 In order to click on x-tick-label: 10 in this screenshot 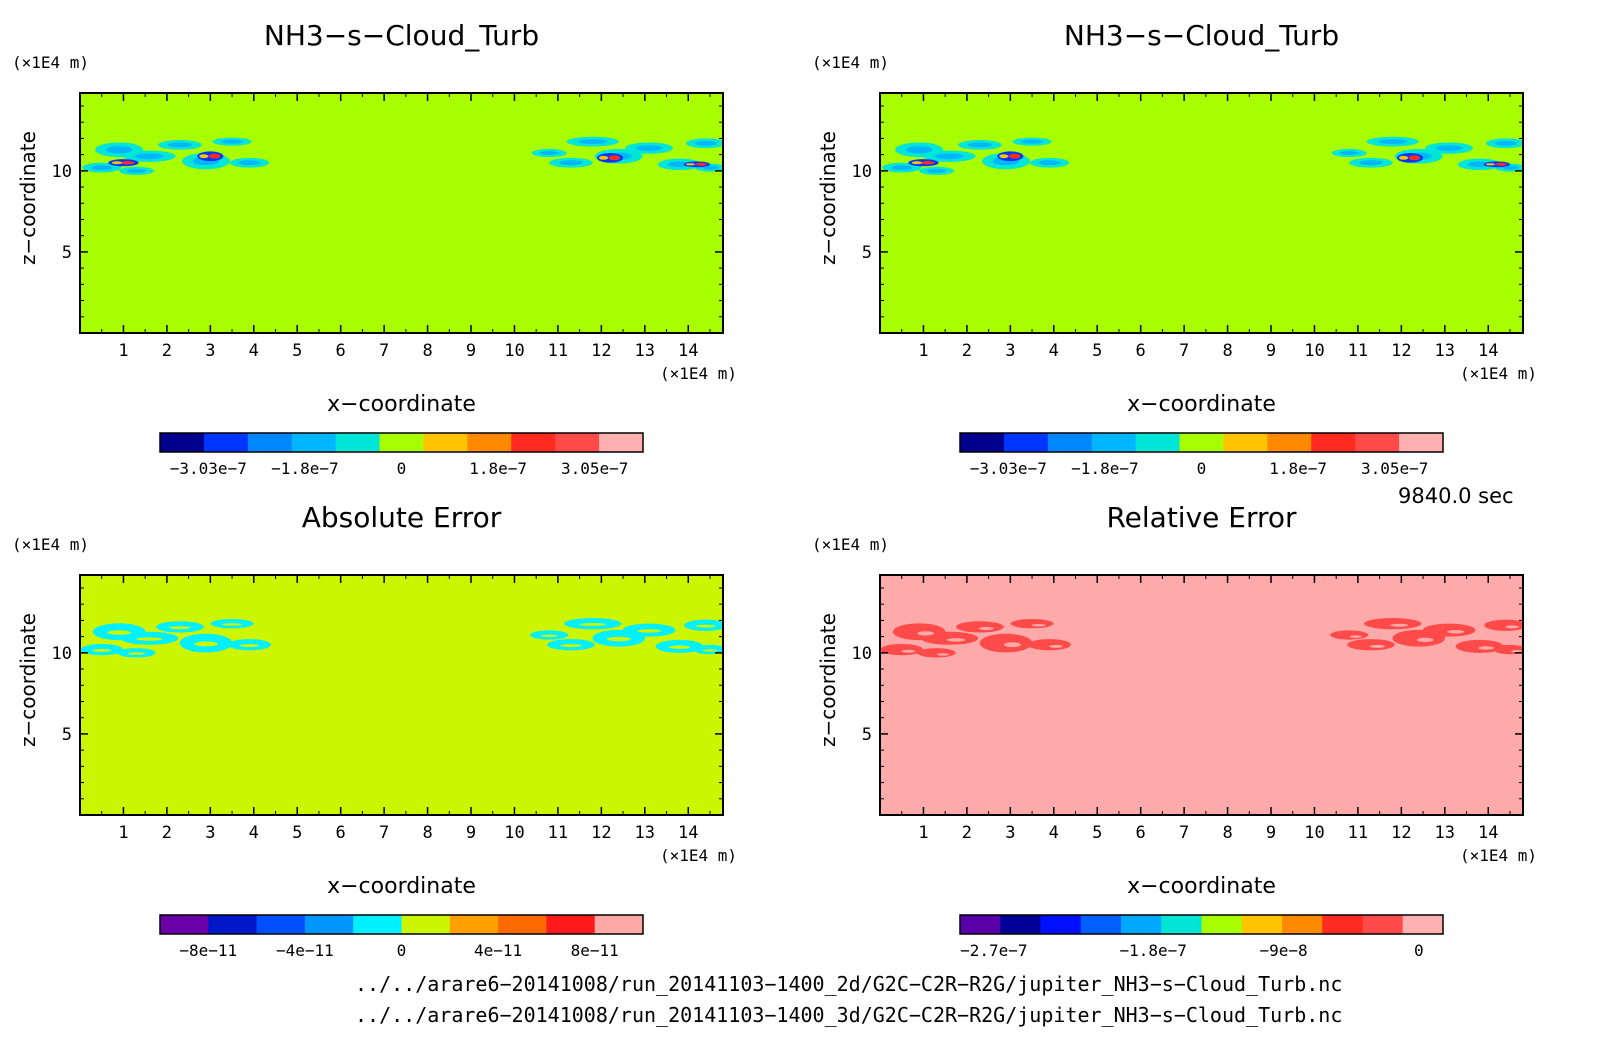, I will do `click(1314, 833)`.